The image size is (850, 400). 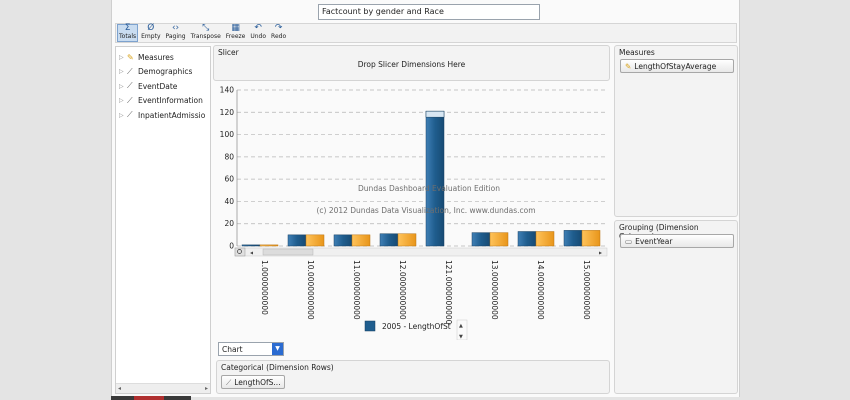 I want to click on freeze-grid-icon: ▦, so click(x=235, y=28).